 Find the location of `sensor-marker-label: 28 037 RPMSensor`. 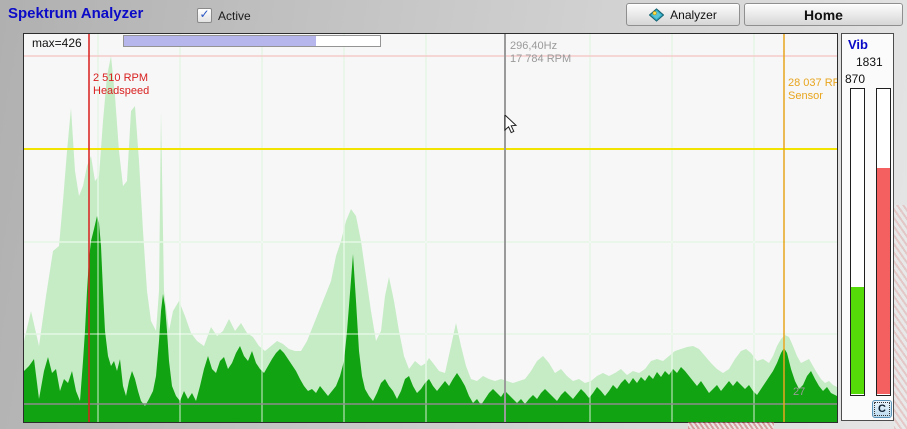

sensor-marker-label: 28 037 RPMSensor is located at coordinates (812, 89).